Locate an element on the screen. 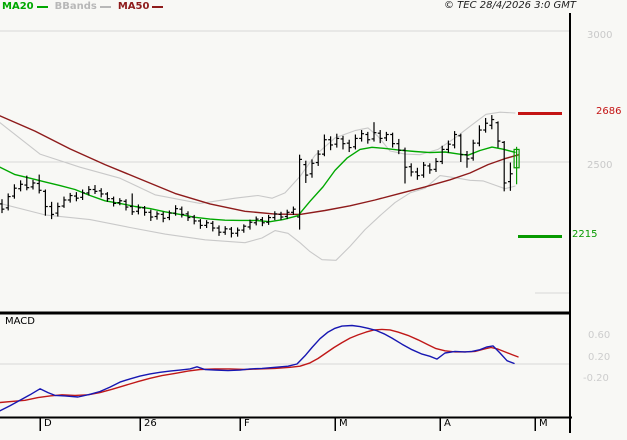  price-label-3000: 3000 is located at coordinates (600, 35).